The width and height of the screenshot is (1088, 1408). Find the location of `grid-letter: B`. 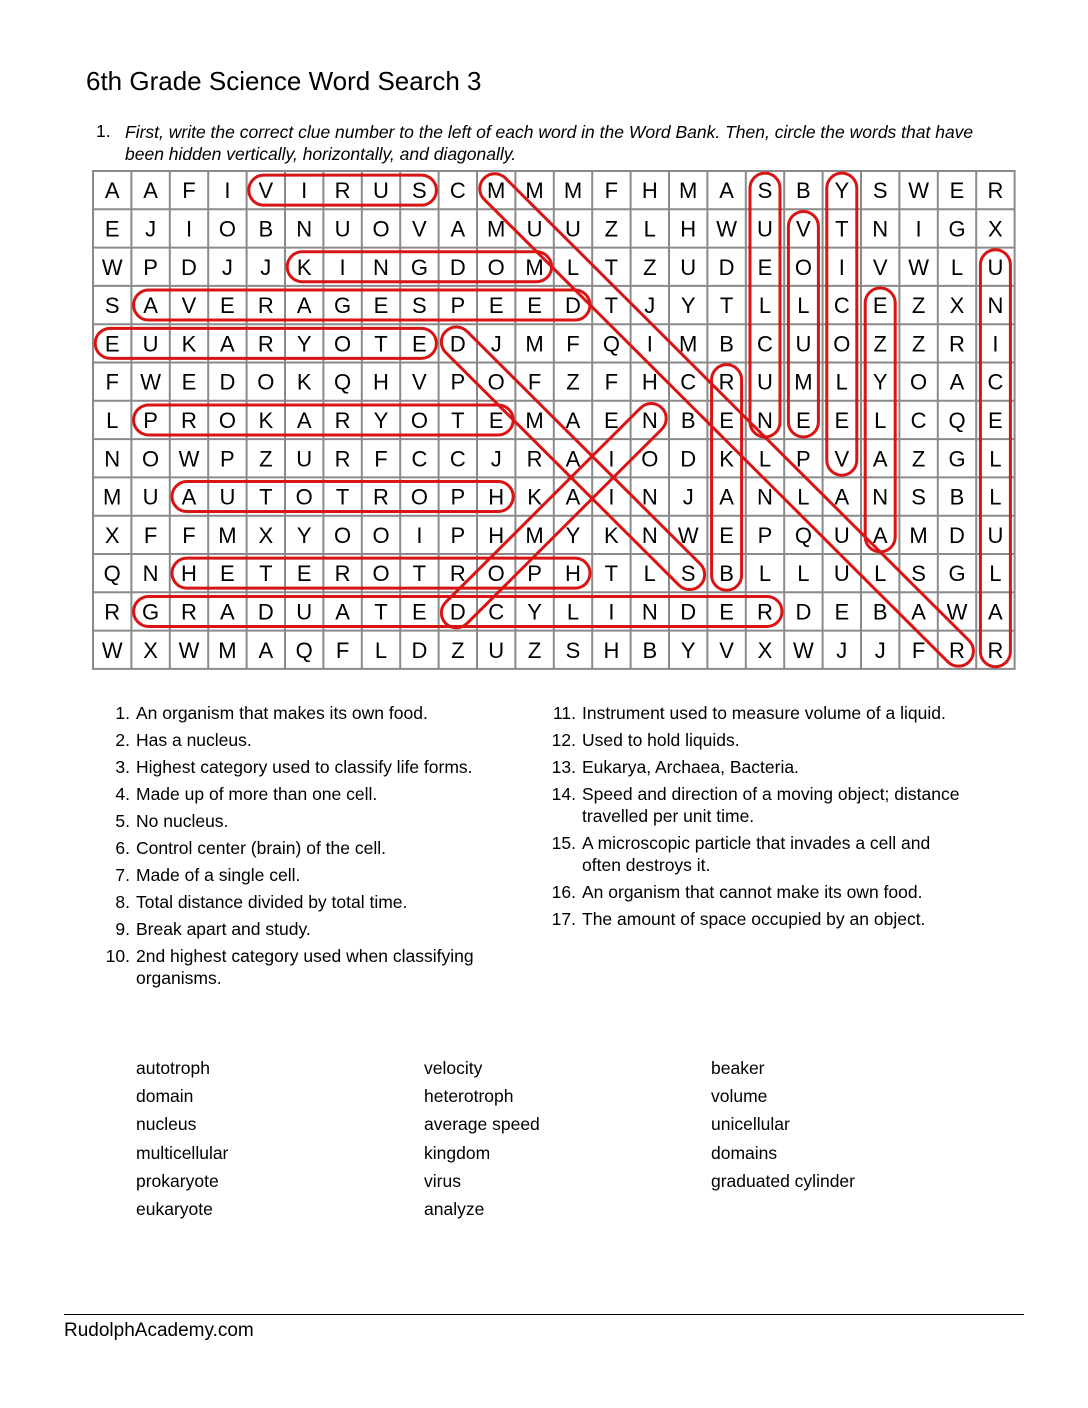

grid-letter: B is located at coordinates (880, 611).